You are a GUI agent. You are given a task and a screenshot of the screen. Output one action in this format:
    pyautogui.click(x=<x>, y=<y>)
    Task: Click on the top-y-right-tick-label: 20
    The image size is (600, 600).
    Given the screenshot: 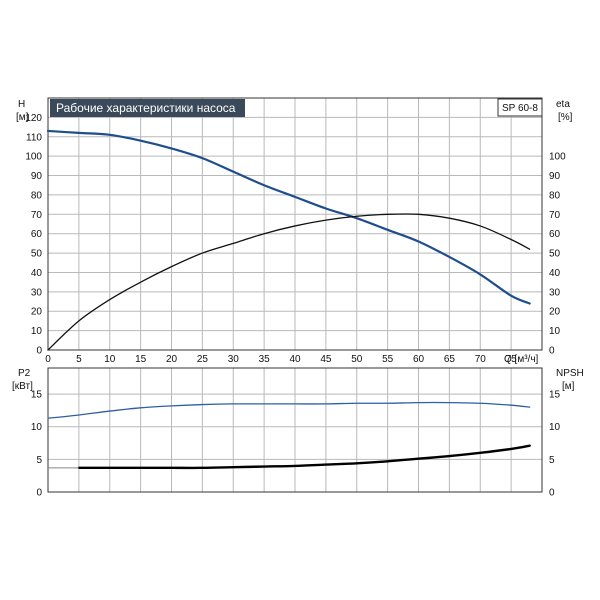 What is the action you would take?
    pyautogui.click(x=555, y=312)
    